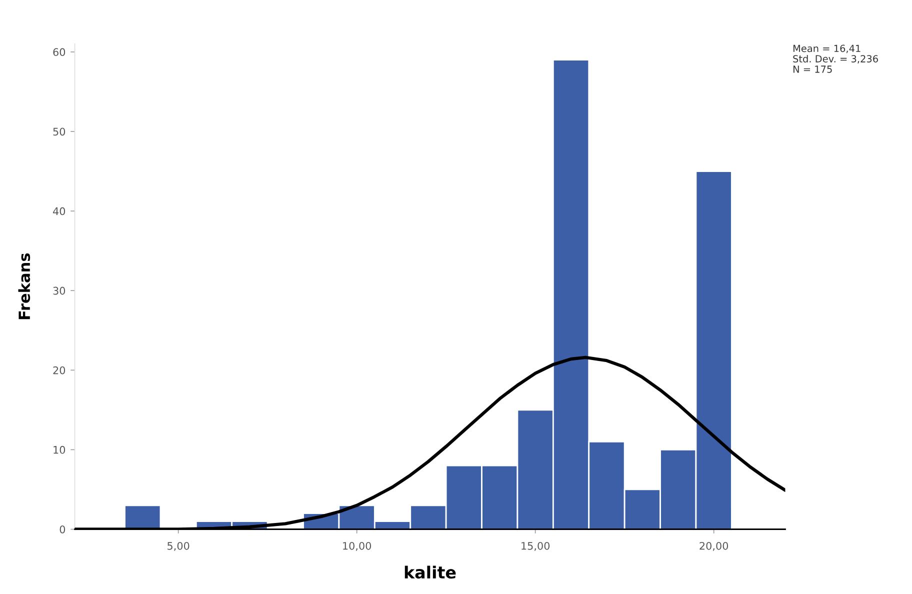 The height and width of the screenshot is (594, 912). What do you see at coordinates (179, 546) in the screenshot?
I see `x-tick-label: 5,00` at bounding box center [179, 546].